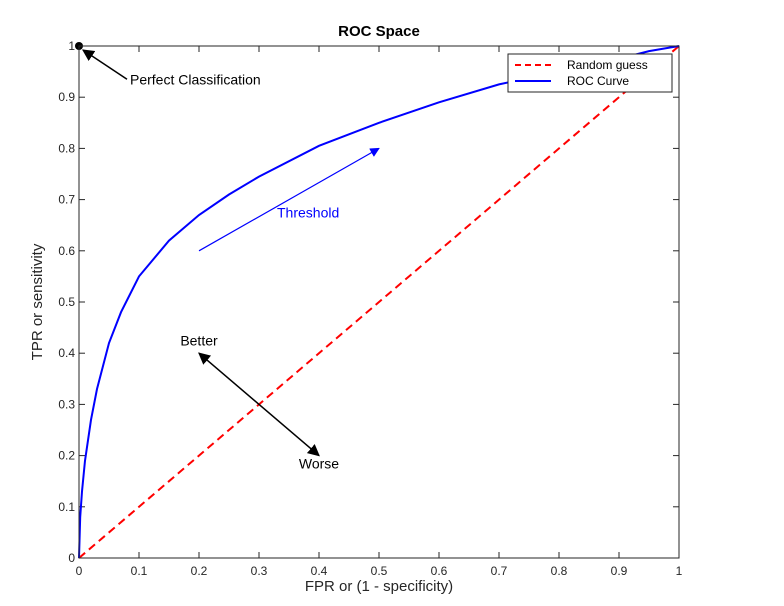 The width and height of the screenshot is (784, 606). Describe the element at coordinates (679, 571) in the screenshot. I see `x-tick-label: 1` at that location.